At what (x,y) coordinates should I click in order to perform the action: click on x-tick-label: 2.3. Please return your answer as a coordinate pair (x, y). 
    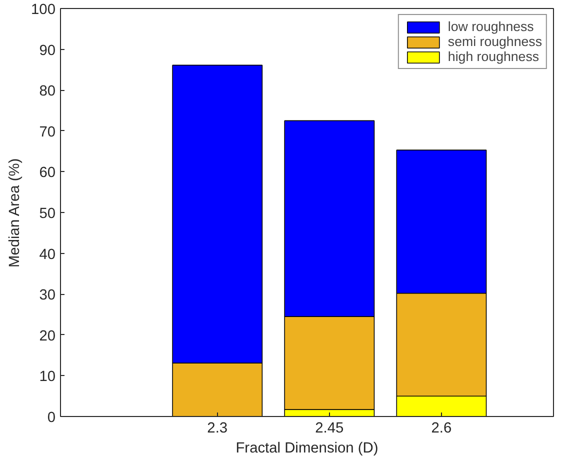
    Looking at the image, I should click on (217, 428).